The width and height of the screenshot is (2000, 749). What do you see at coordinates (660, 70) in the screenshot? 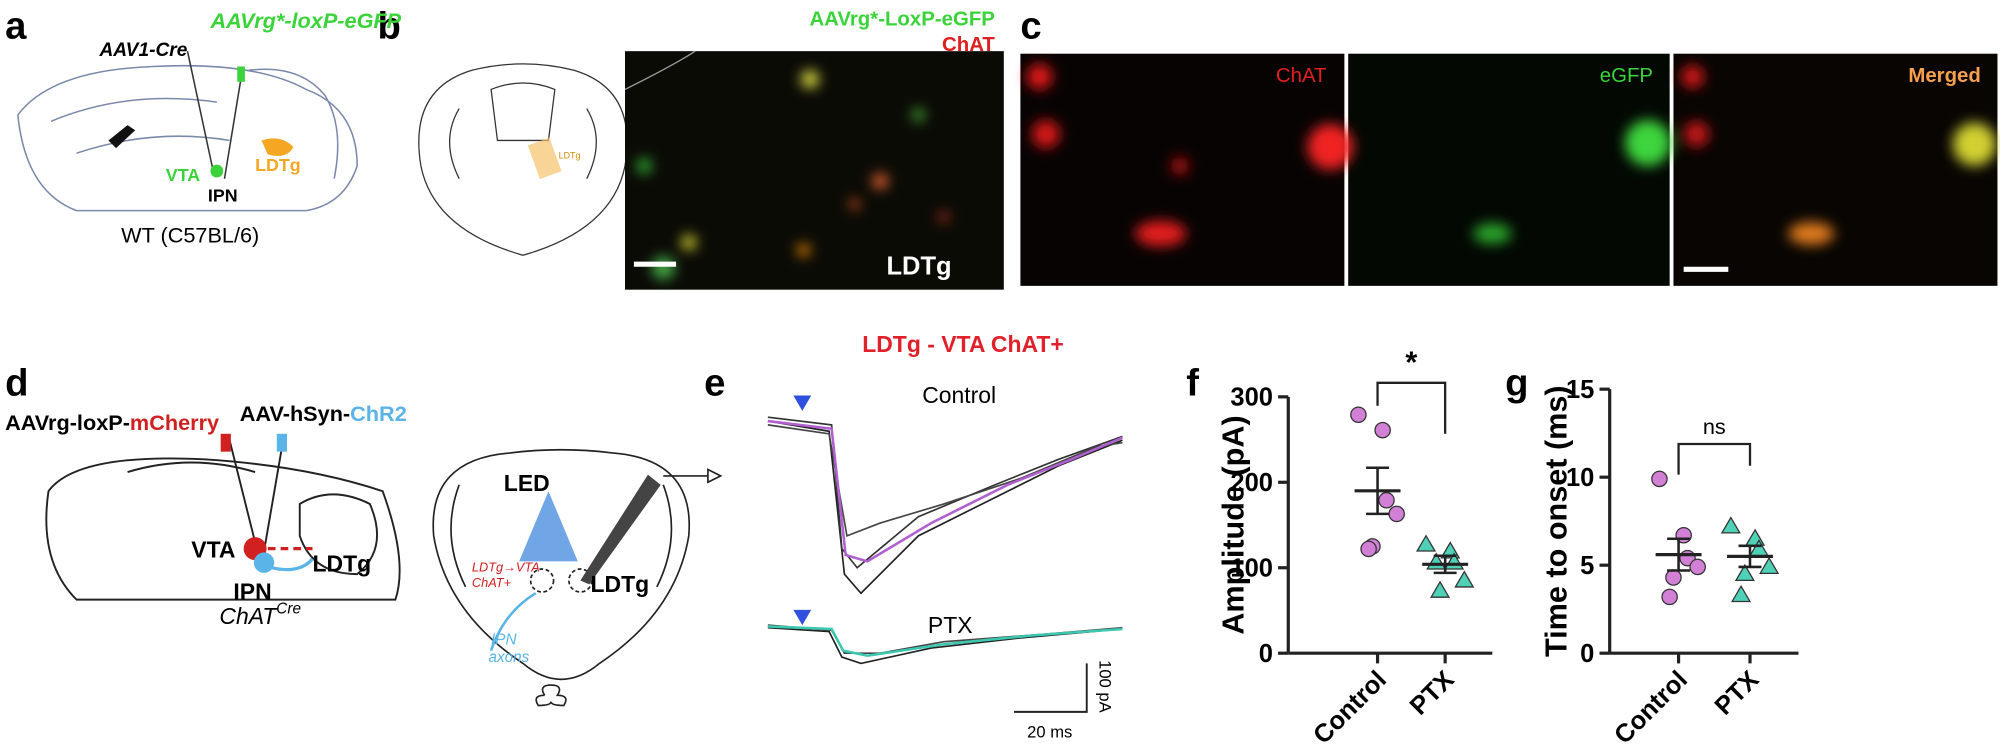
I see `border` at bounding box center [660, 70].